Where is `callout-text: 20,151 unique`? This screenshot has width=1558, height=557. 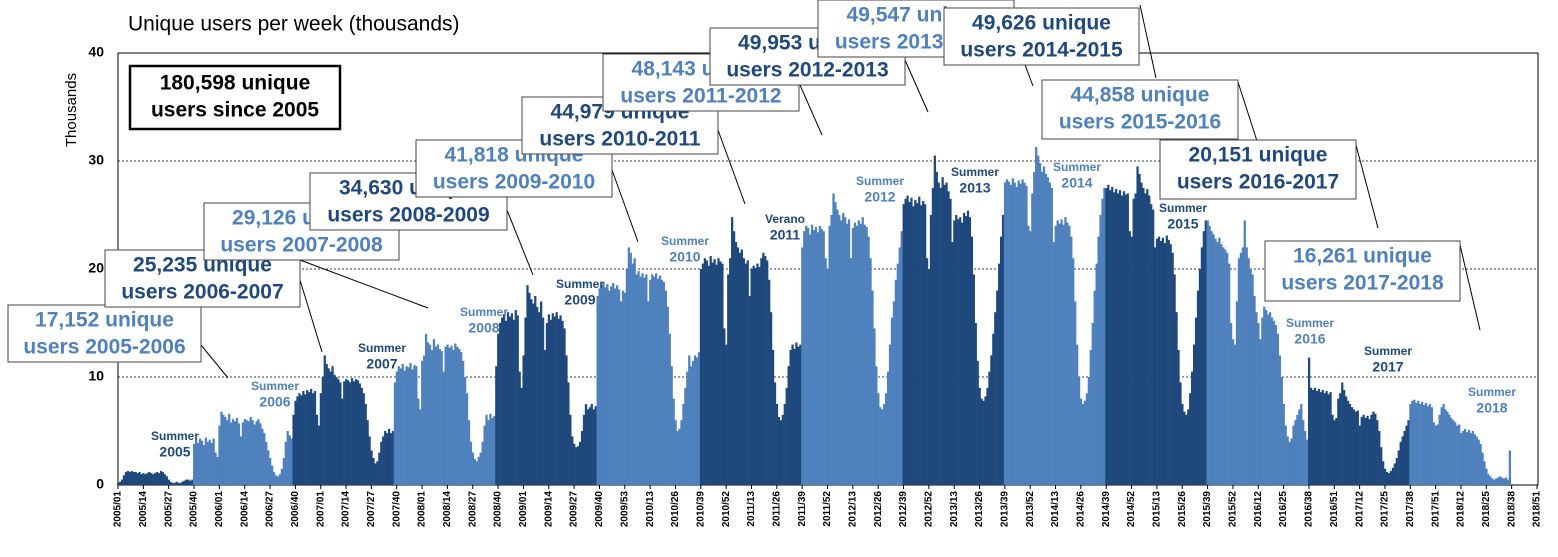
callout-text: 20,151 unique is located at coordinates (1258, 155).